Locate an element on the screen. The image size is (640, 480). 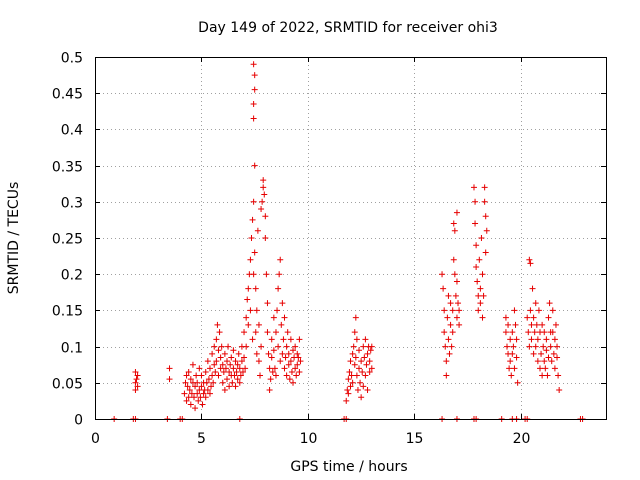
x-tick-label: 20 is located at coordinates (522, 439).